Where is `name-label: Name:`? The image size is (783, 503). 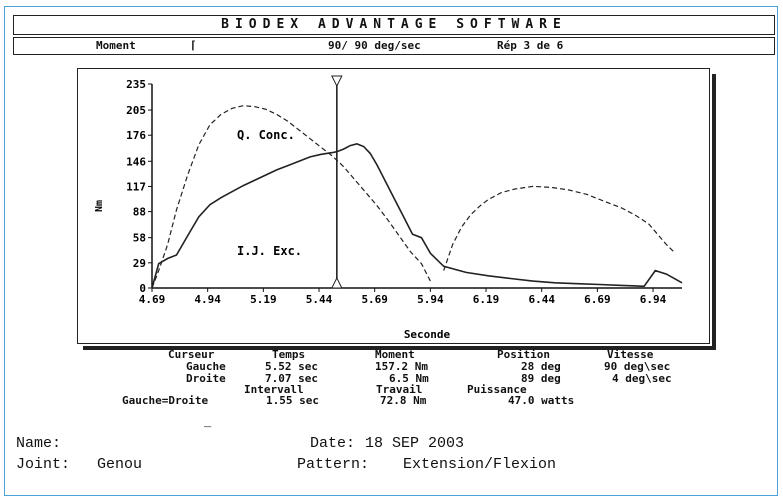
name-label: Name: is located at coordinates (39, 443).